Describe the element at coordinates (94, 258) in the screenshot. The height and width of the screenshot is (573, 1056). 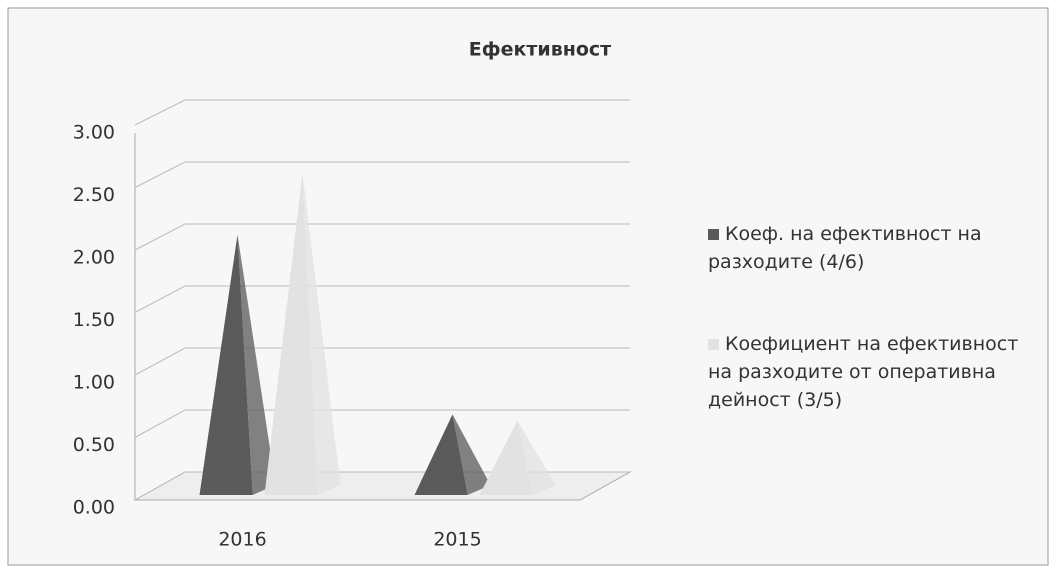
I see `y-tick-label: 2.00` at that location.